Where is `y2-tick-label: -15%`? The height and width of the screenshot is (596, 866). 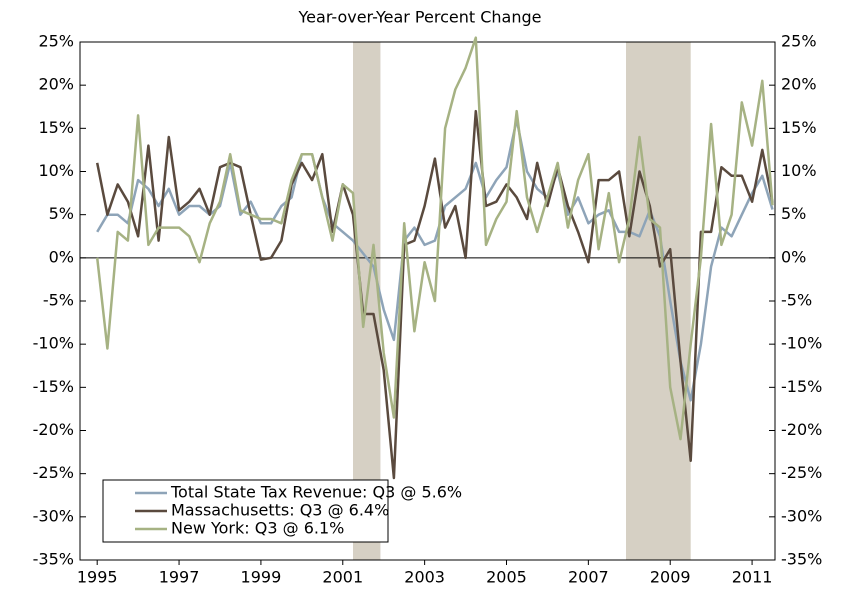 y2-tick-label: -15% is located at coordinates (801, 386).